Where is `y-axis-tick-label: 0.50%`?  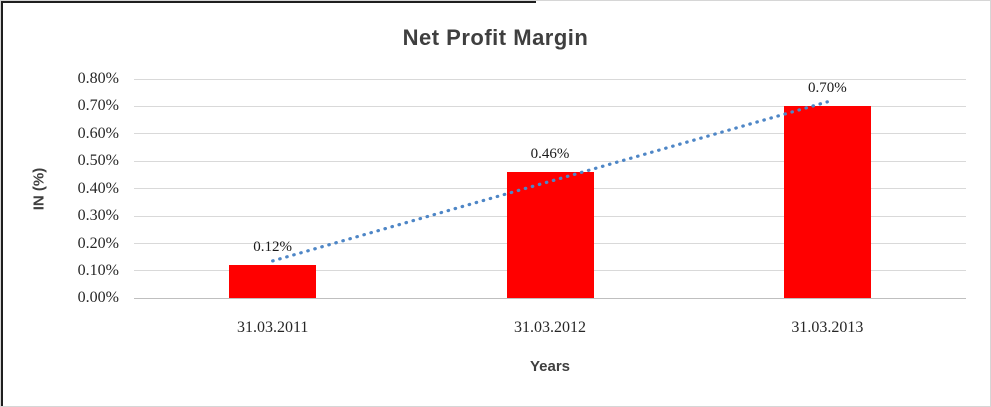 y-axis-tick-label: 0.50% is located at coordinates (98, 161).